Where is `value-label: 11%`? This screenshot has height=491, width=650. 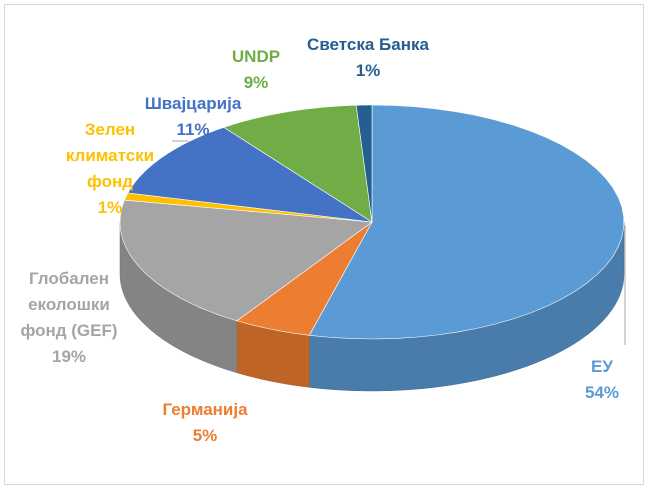 value-label: 11% is located at coordinates (193, 129).